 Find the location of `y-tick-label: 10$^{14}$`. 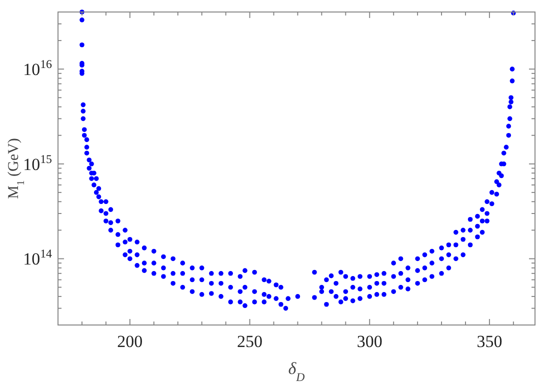

y-tick-label: 10$^{14}$ is located at coordinates (37, 257).